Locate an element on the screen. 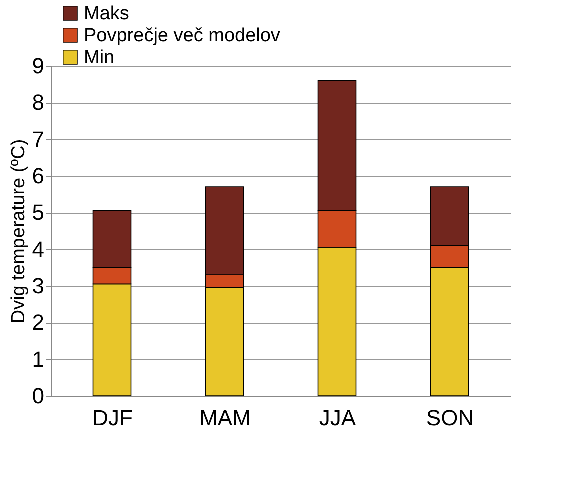 The image size is (563, 479). y-tick-label: 9 is located at coordinates (38, 66).